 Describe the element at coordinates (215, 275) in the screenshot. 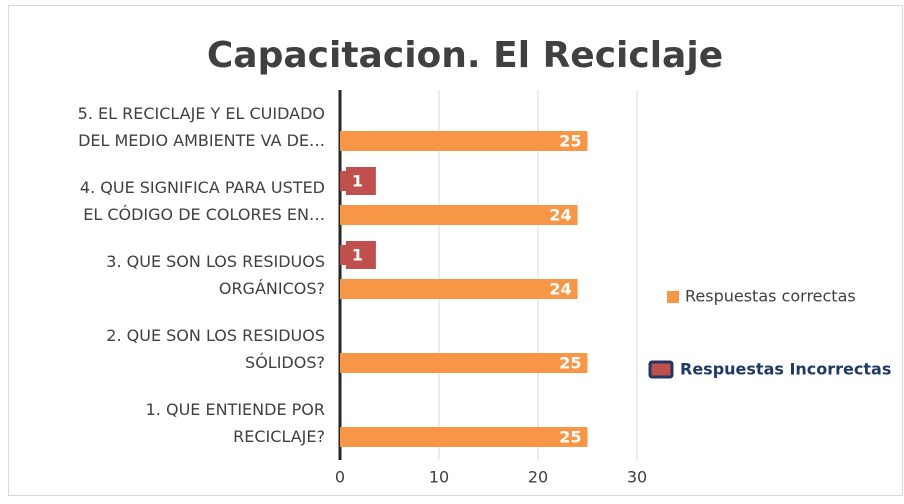

I see `y-tick-label: 3. QUE SON LOS RESIDUOS ORGÁNICOS?` at that location.